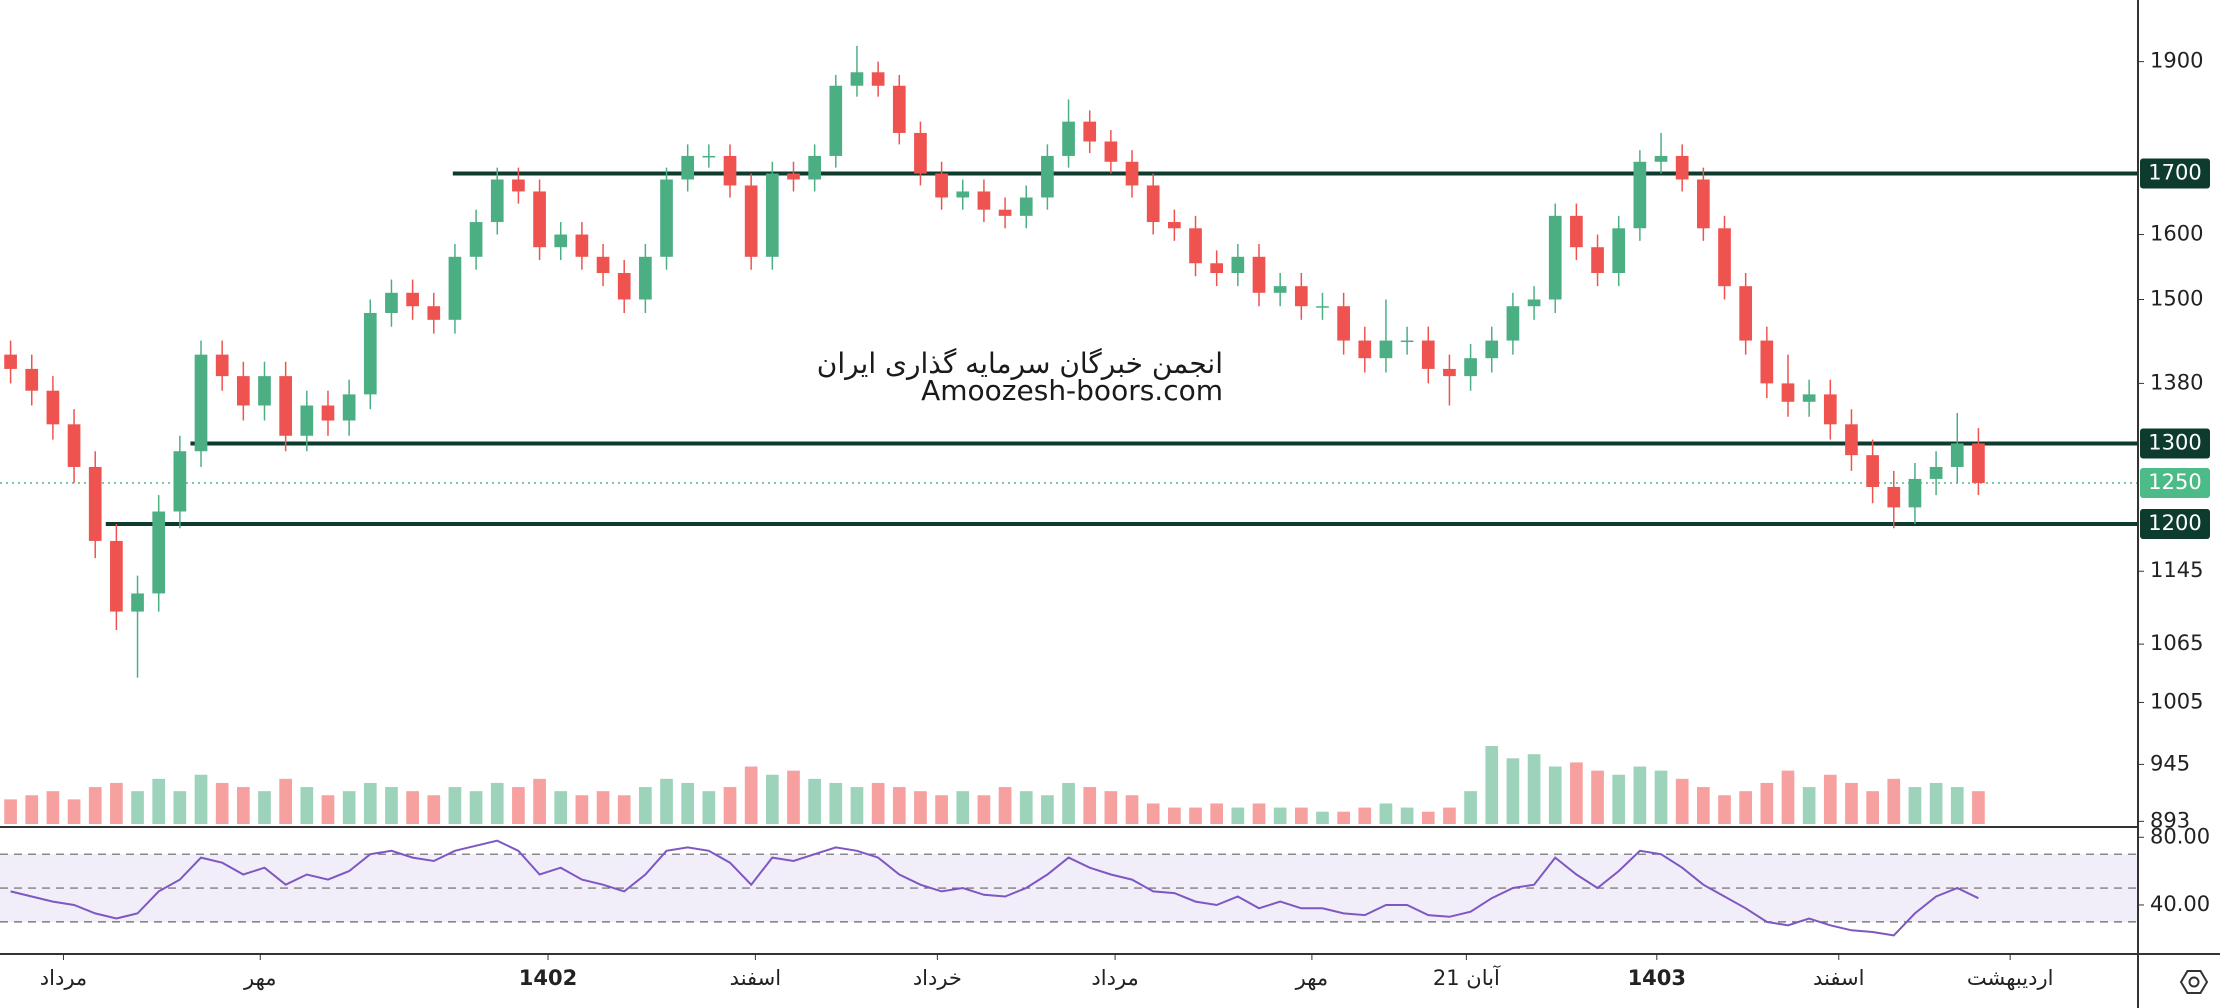 The image size is (2220, 1008). What do you see at coordinates (2174, 442) in the screenshot?
I see `level-label: 1300` at bounding box center [2174, 442].